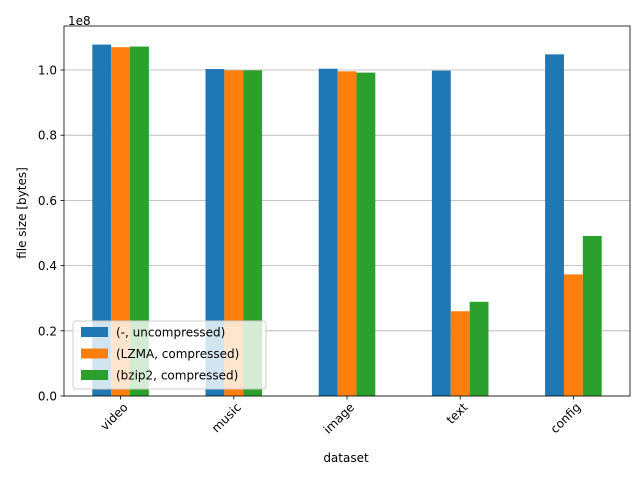 Image resolution: width=640 pixels, height=480 pixels. I want to click on x-tick-label: image, so click(339, 418).